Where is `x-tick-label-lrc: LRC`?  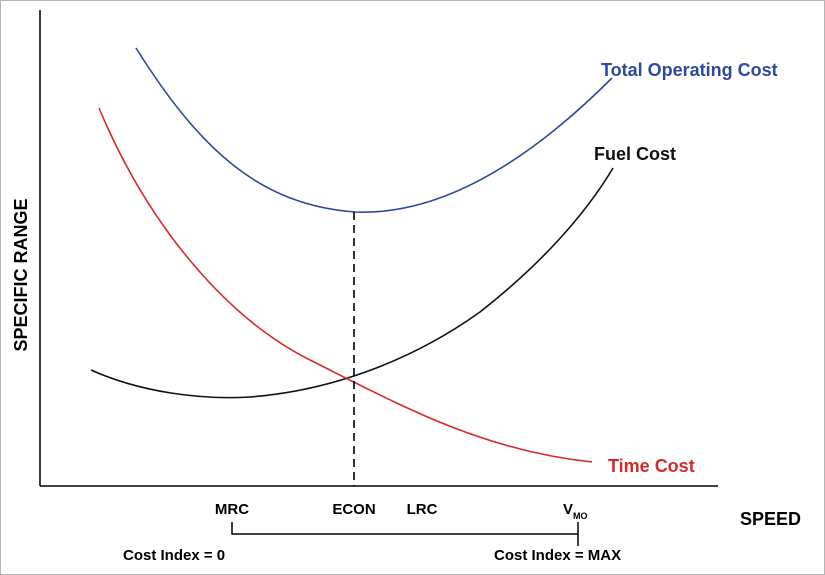 x-tick-label-lrc: LRC is located at coordinates (422, 509).